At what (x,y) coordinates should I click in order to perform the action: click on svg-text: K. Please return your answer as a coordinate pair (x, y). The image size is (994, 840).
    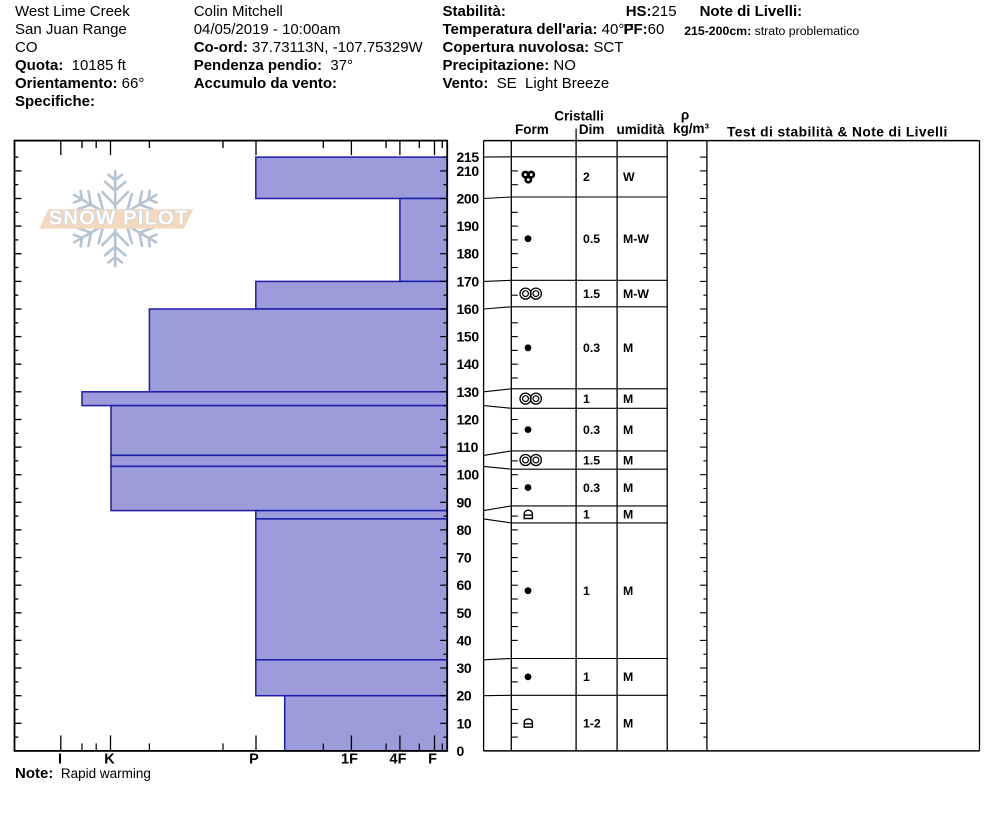
    Looking at the image, I should click on (109, 760).